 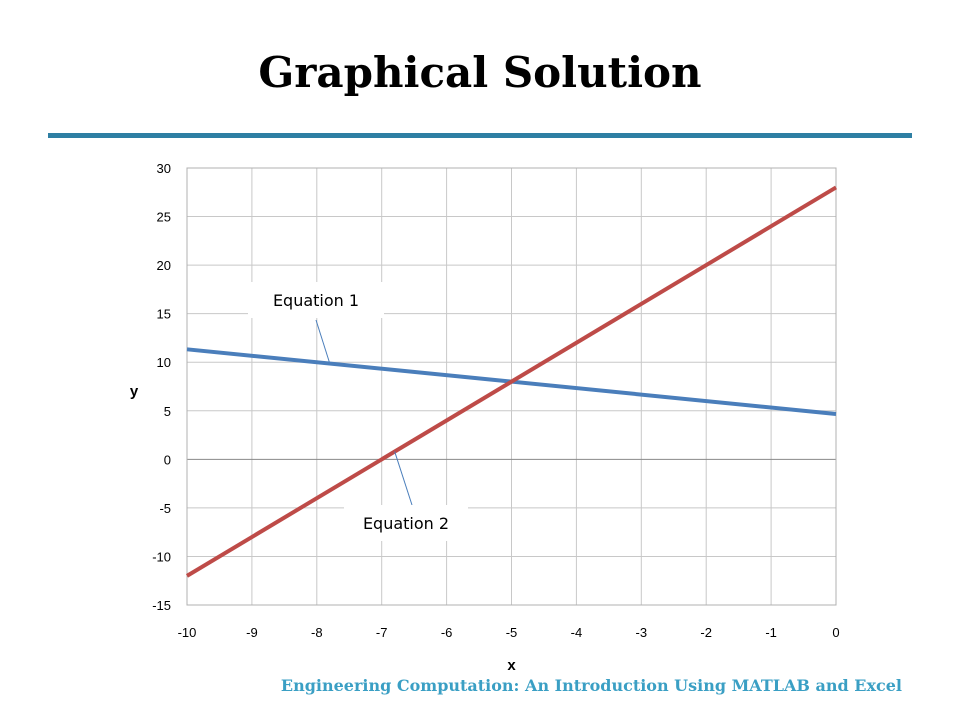 I want to click on y-tick-labels: -15 -10 -5 0 5 10 15 20 25 30, so click(x=161, y=387).